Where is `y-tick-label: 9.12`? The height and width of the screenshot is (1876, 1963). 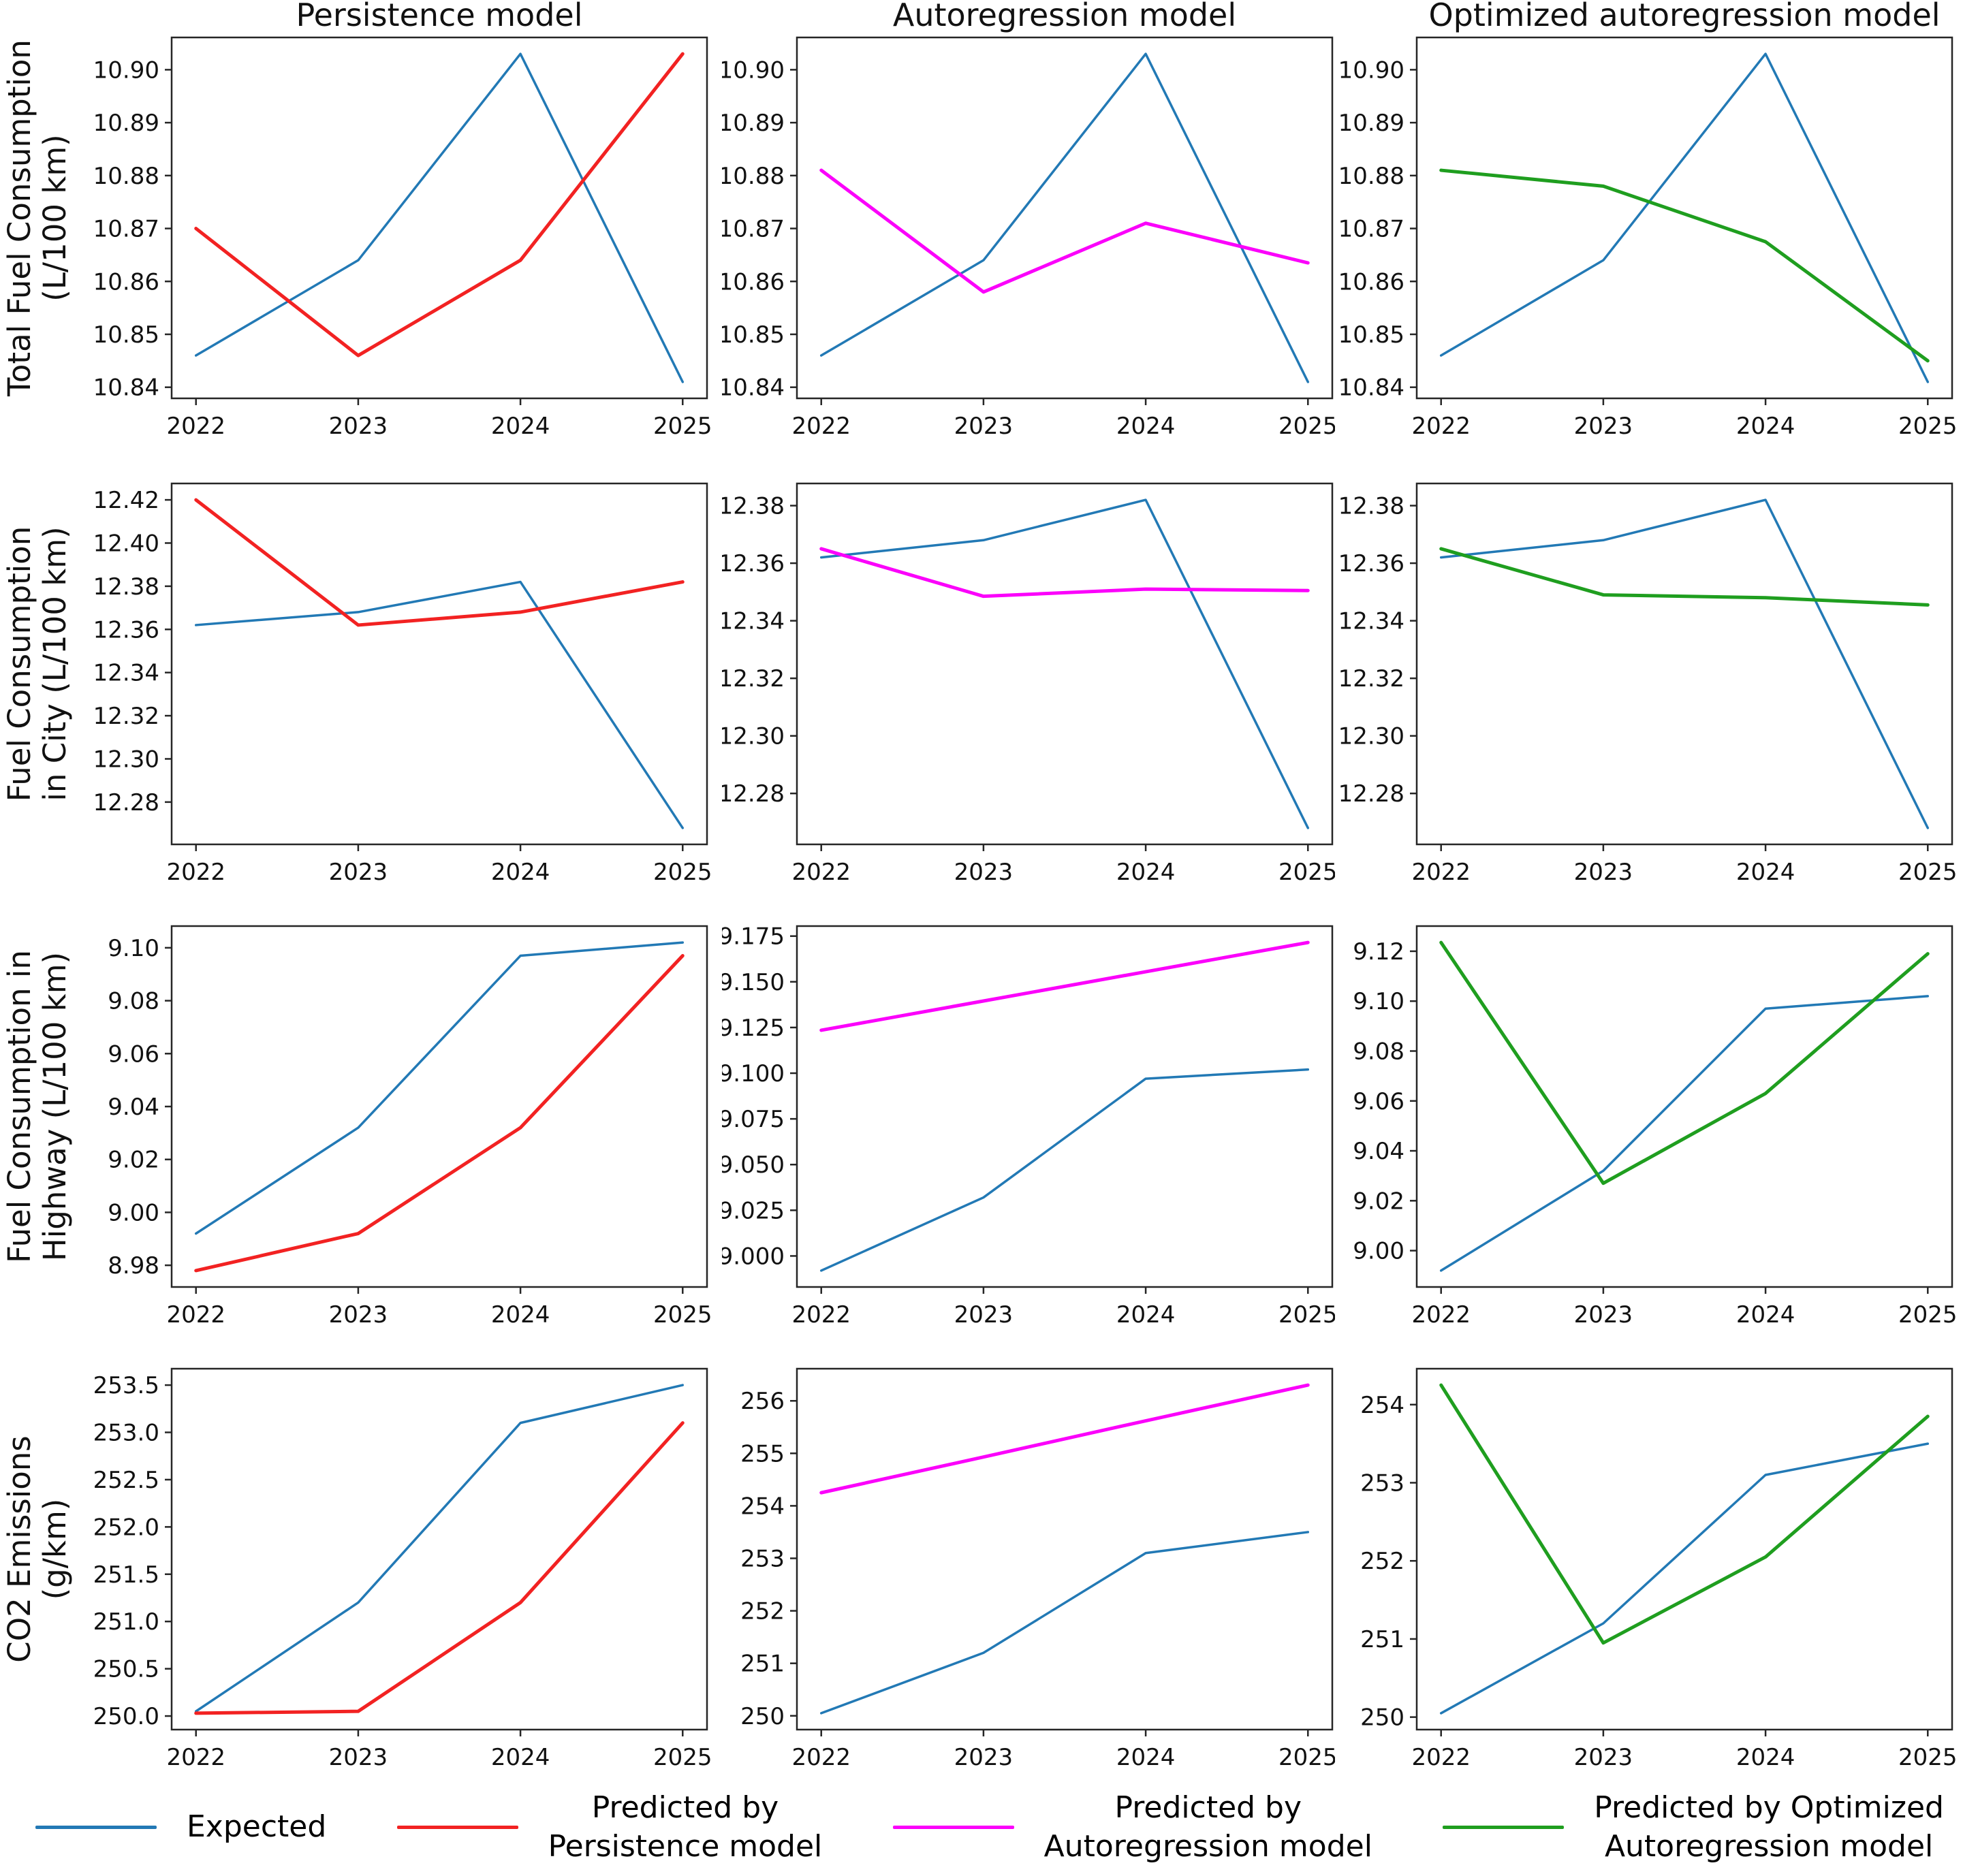 y-tick-label: 9.12 is located at coordinates (1378, 952).